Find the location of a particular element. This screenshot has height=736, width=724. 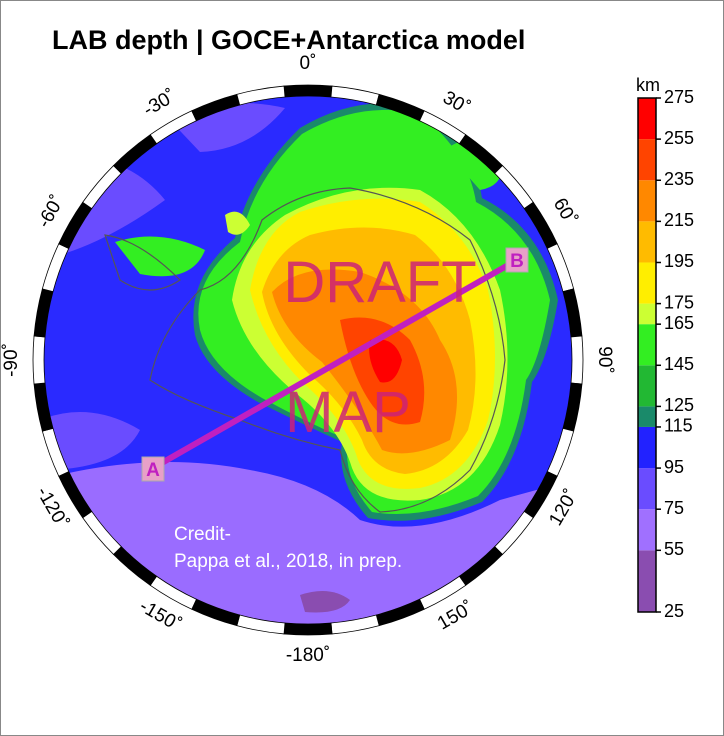

profile-line is located at coordinates (335, 364).